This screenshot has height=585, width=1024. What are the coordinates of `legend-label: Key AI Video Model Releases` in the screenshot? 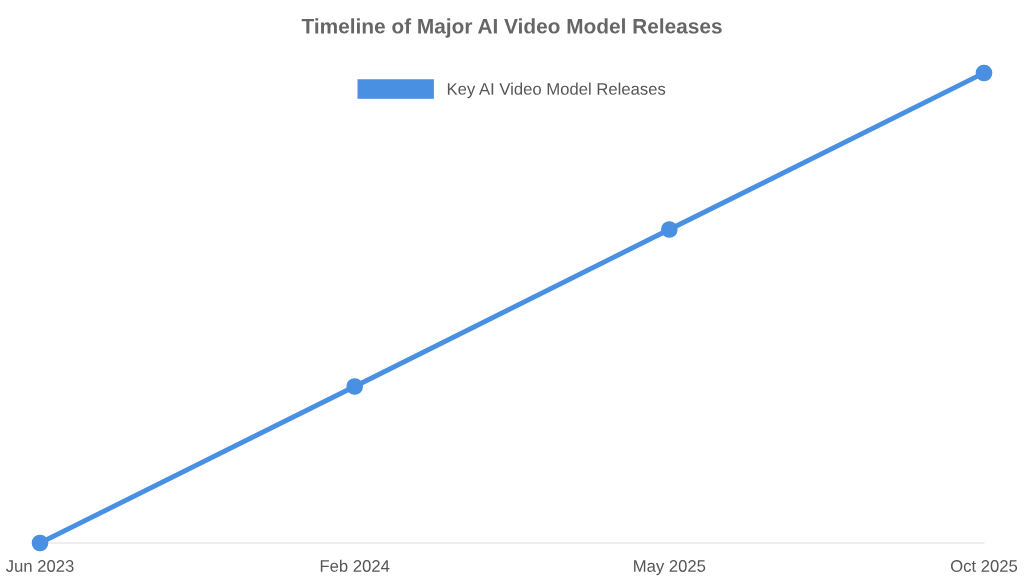 It's located at (556, 90).